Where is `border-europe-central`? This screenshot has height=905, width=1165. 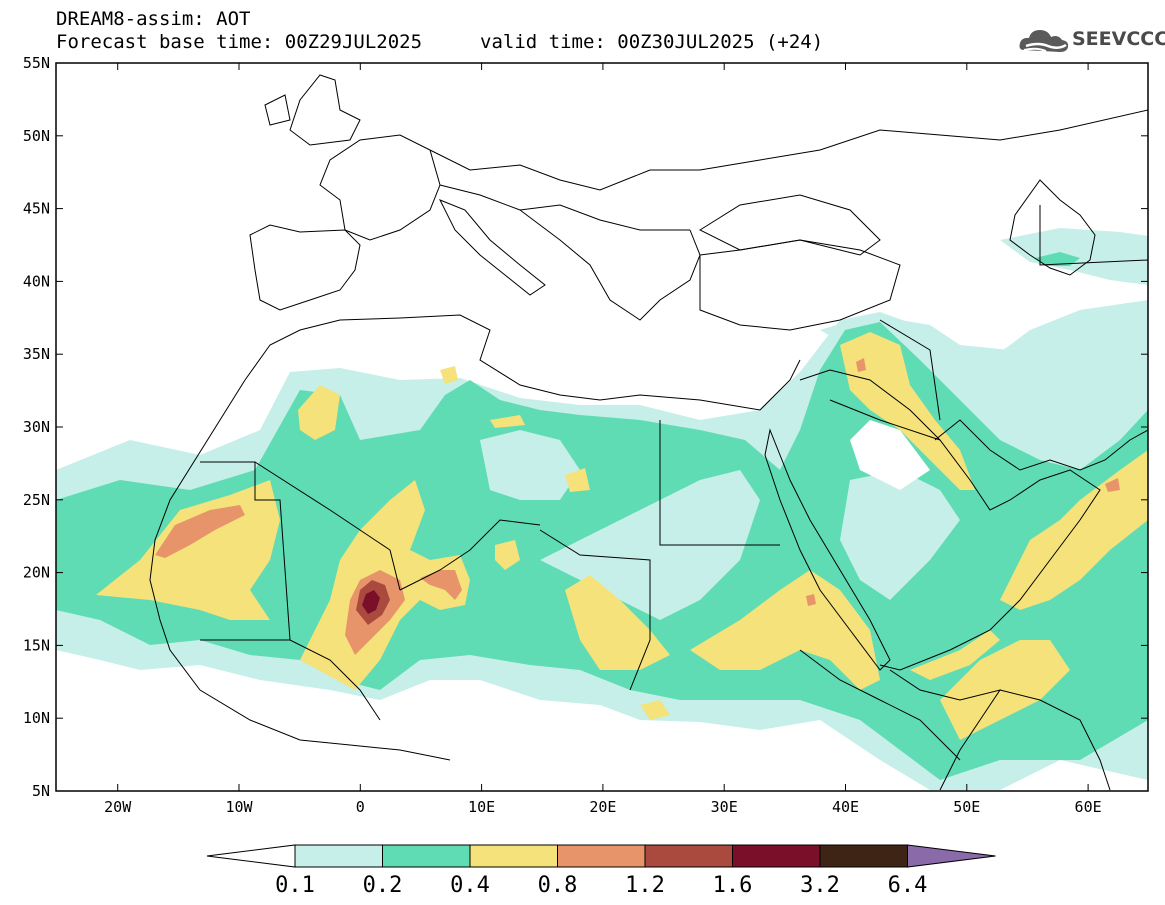 border-europe-central is located at coordinates (564, 207).